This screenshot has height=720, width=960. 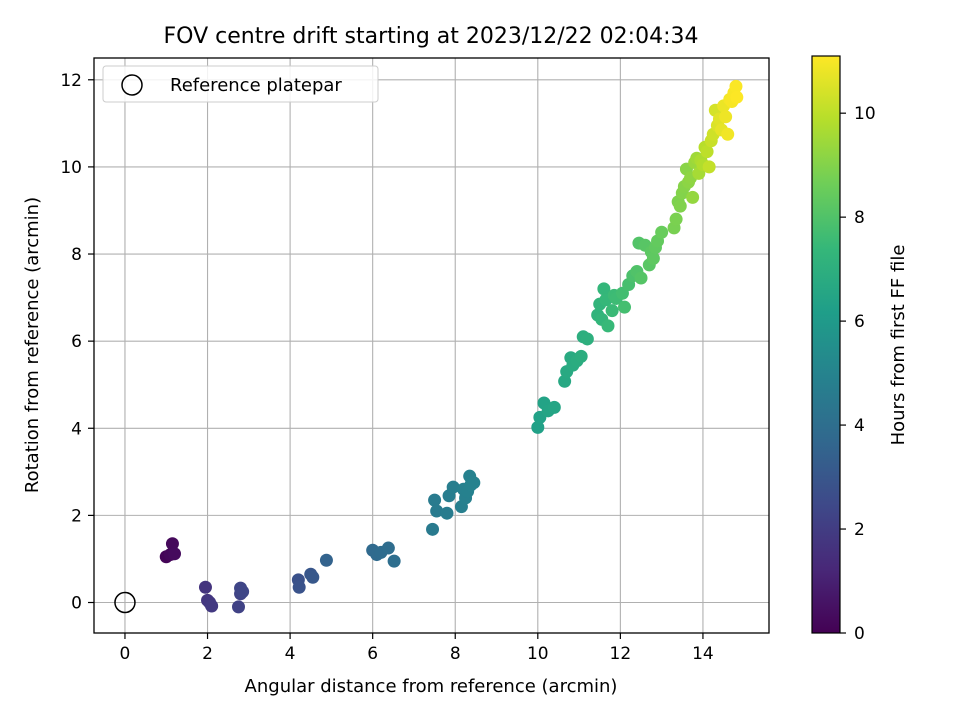 What do you see at coordinates (71, 168) in the screenshot?
I see `y-tick-label: 10` at bounding box center [71, 168].